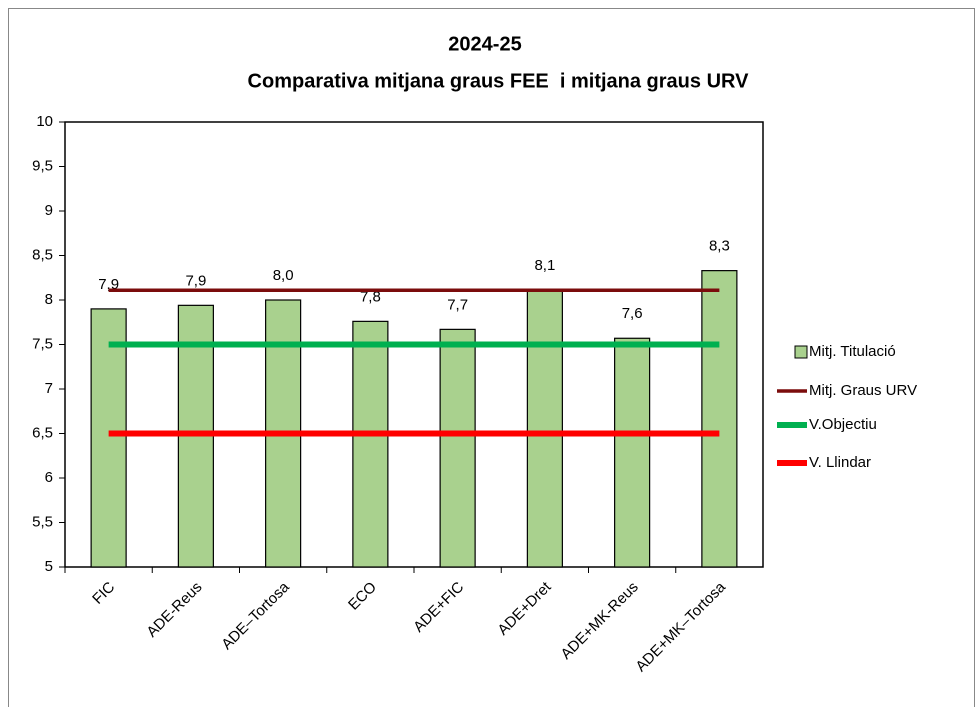 The height and width of the screenshot is (707, 976). Describe the element at coordinates (42, 254) in the screenshot. I see `y-tick-label: 8,5` at that location.